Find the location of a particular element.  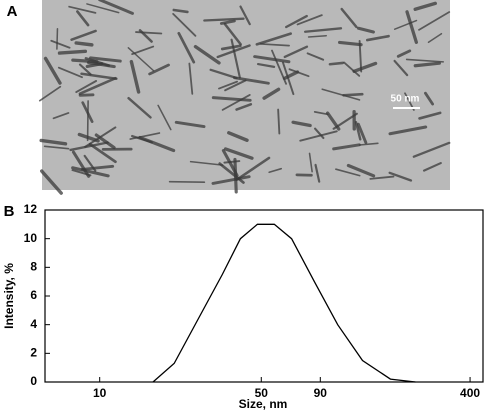

y-tick-label: 12 is located at coordinates (31, 209).